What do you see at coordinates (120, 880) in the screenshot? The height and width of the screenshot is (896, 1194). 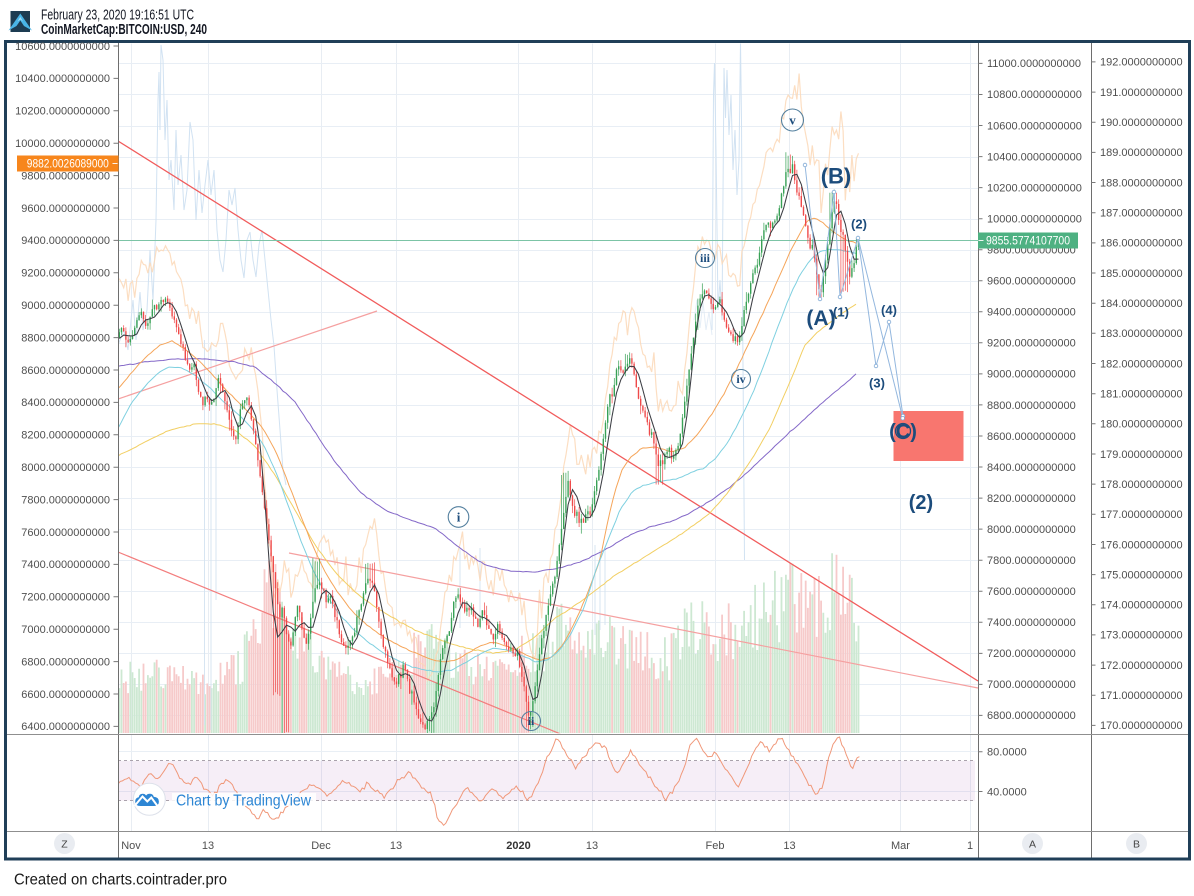 I see `svg-text:Created on charts.cointrader.p: Created on charts.cointrader.pro` at bounding box center [120, 880].